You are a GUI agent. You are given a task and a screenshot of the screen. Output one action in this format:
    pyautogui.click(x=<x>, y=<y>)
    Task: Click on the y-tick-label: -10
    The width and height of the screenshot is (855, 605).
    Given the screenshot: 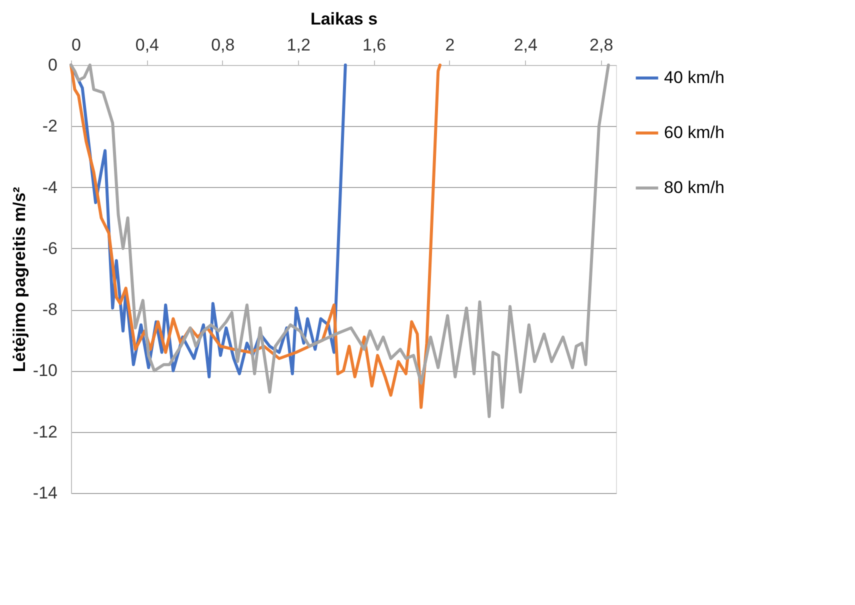 What is the action you would take?
    pyautogui.click(x=45, y=370)
    